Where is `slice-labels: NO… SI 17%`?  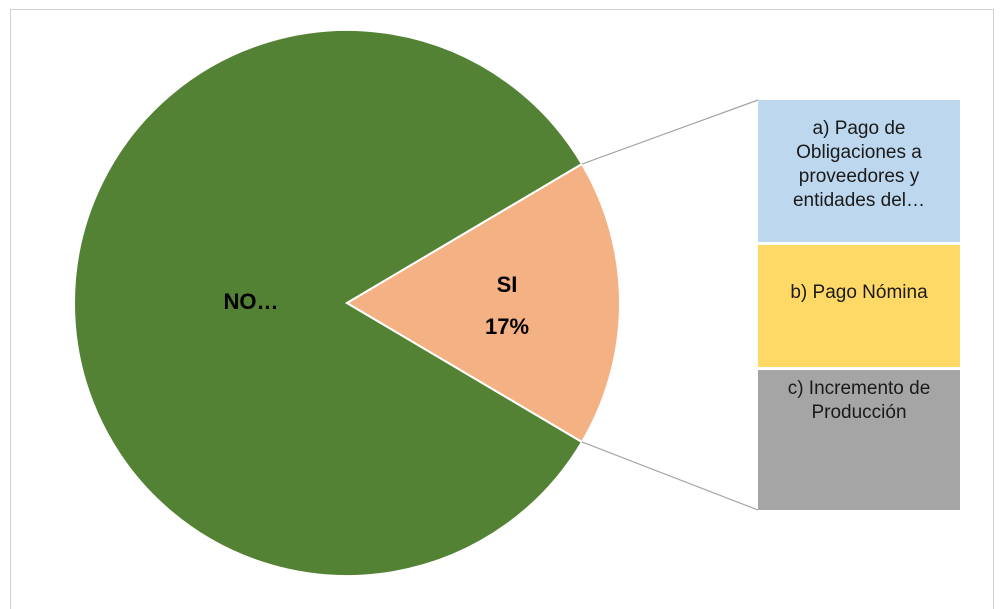 slice-labels: NO… SI 17% is located at coordinates (377, 305).